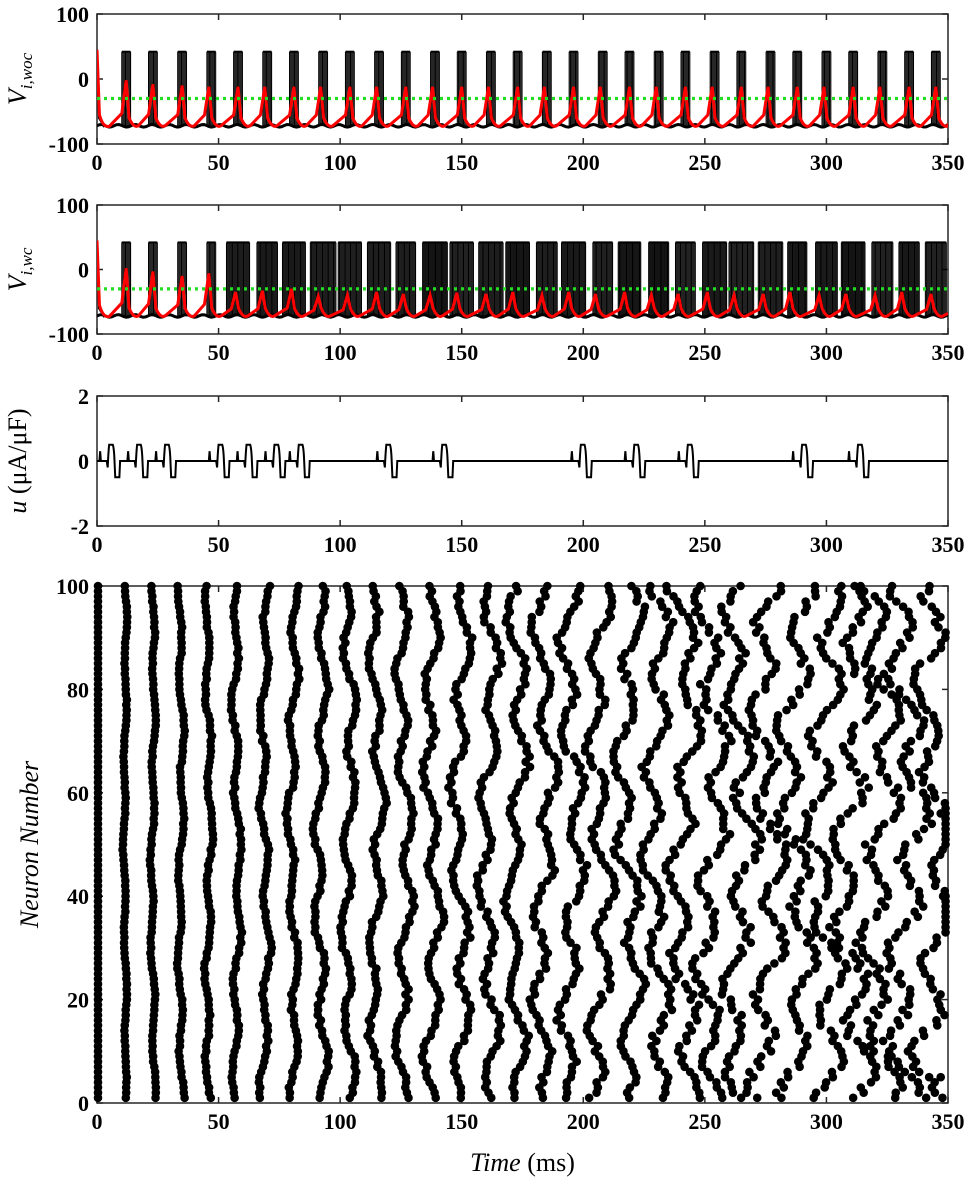  I want to click on y-tick-label: -2, so click(80, 526).